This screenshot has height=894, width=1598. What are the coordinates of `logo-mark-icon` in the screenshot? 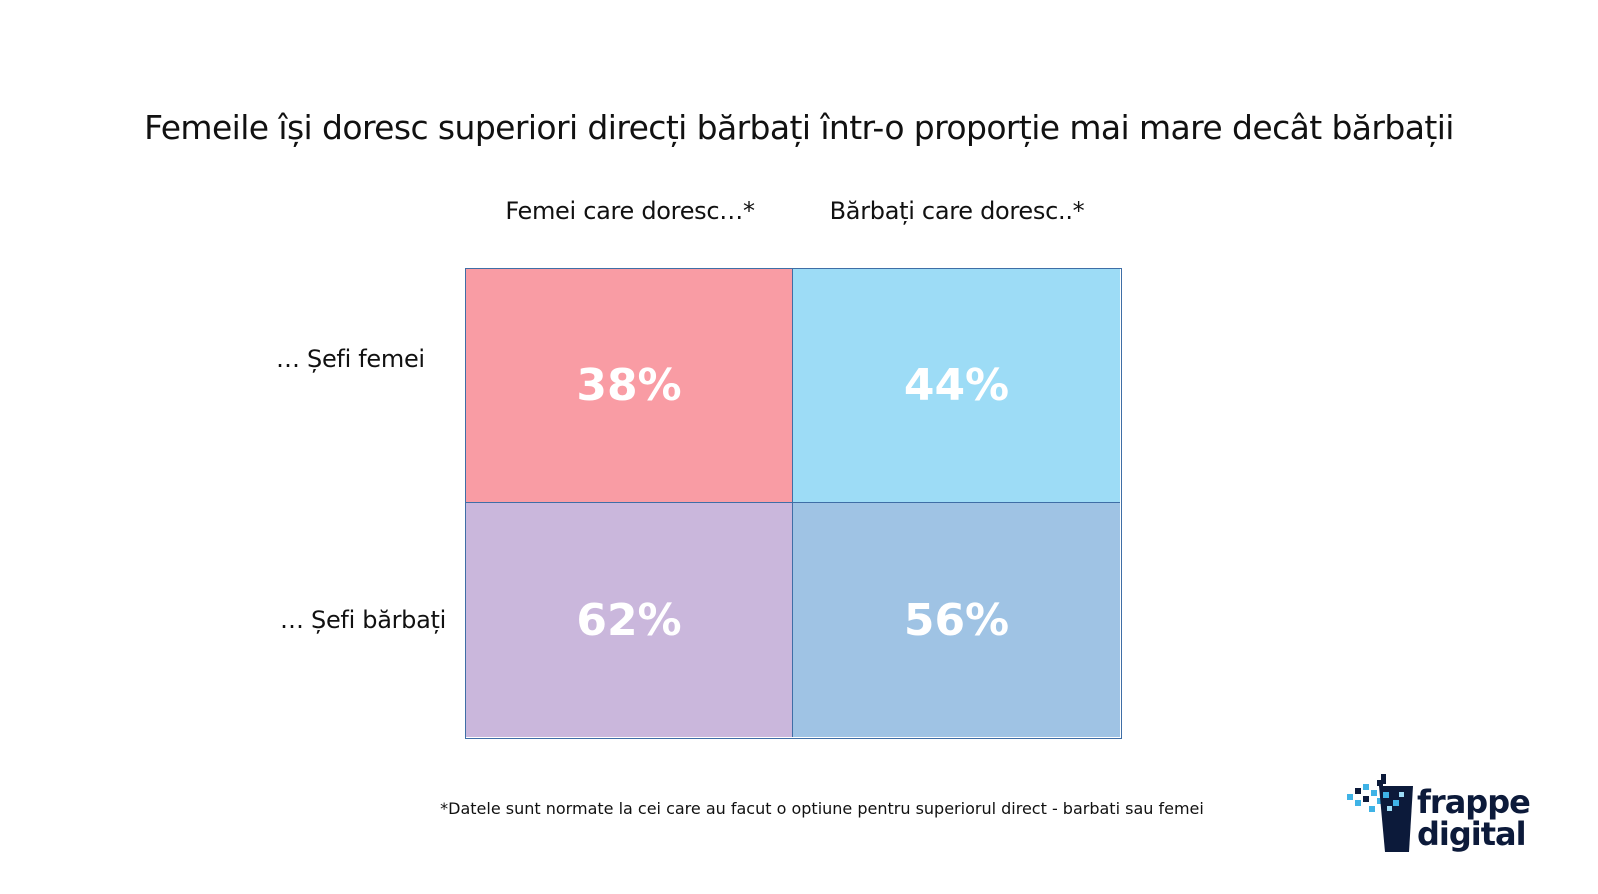 It's located at (1380, 813).